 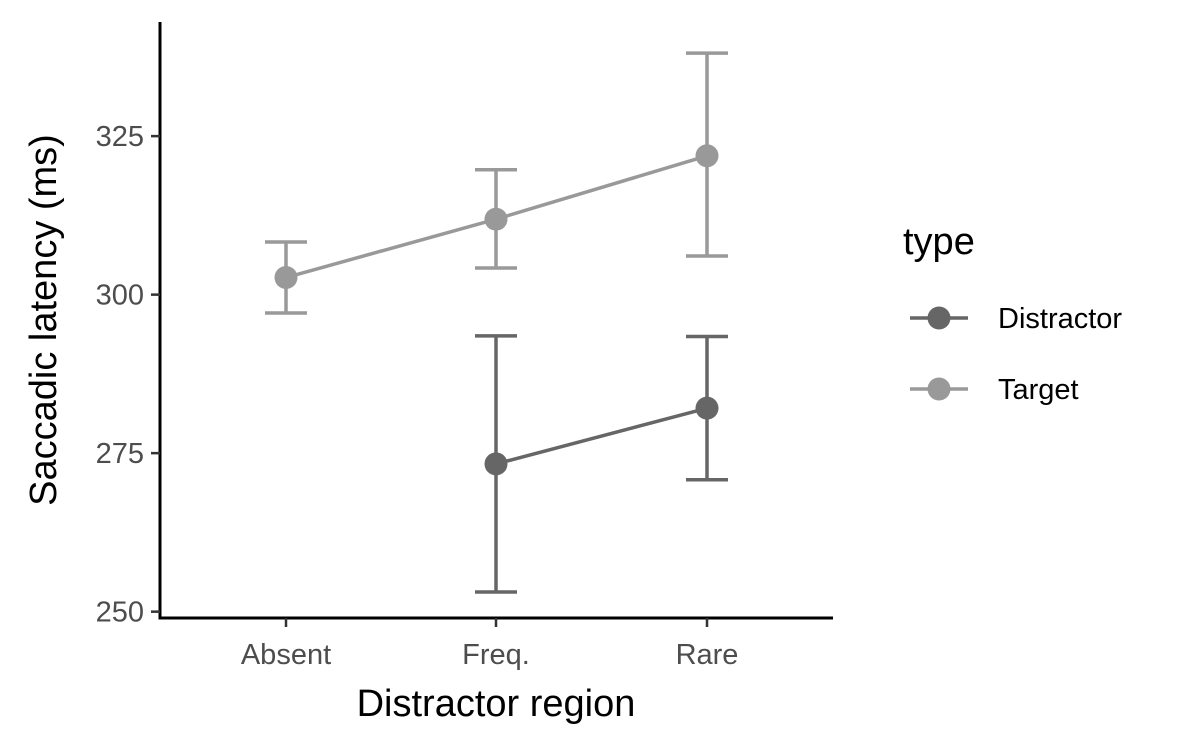 What do you see at coordinates (707, 655) in the screenshot?
I see `x-tick-label: Rare` at bounding box center [707, 655].